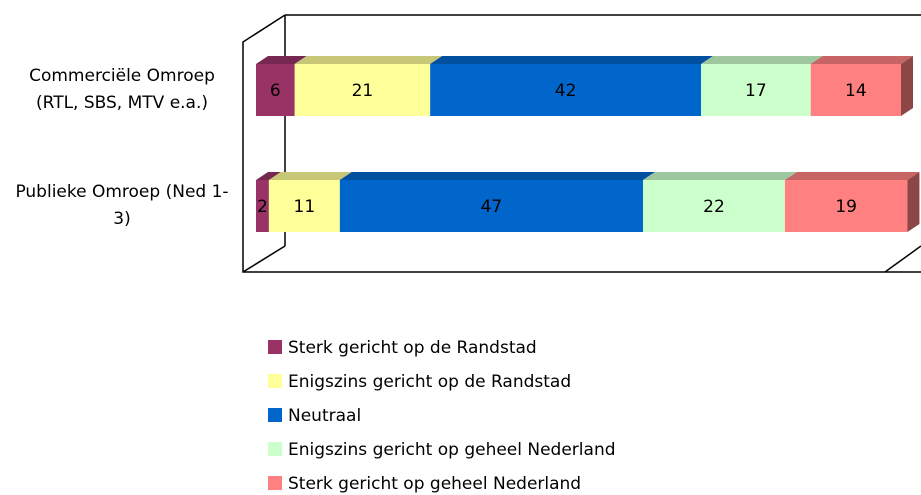  I want to click on data-label: 19, so click(846, 207).